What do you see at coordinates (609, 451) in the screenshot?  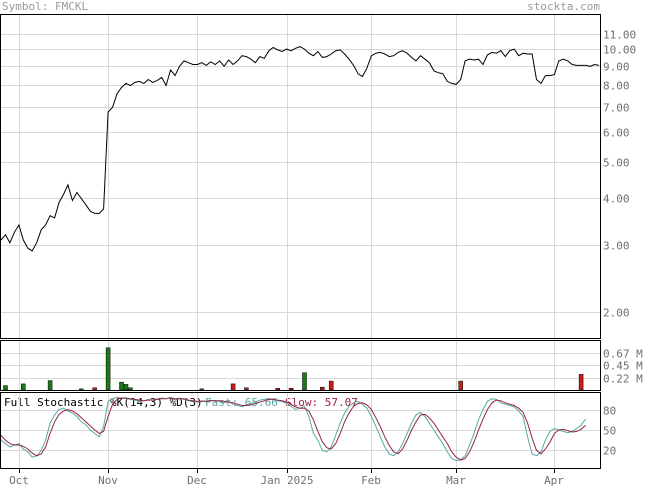 I see `stochastic-tick-label: 20` at bounding box center [609, 451].